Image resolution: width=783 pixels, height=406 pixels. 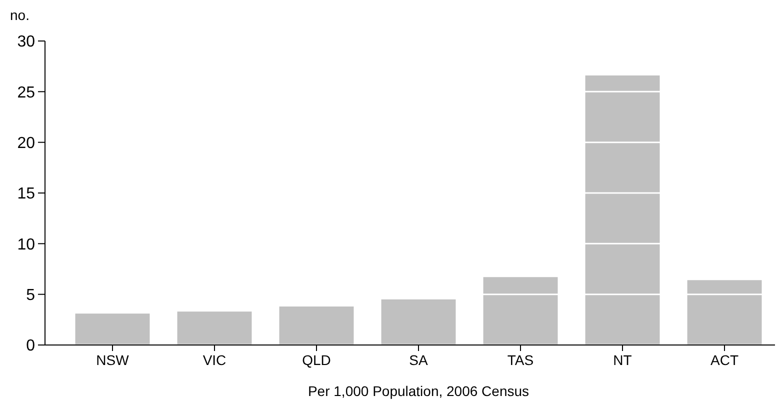 What do you see at coordinates (724, 360) in the screenshot?
I see `x-tick-label: ACT` at bounding box center [724, 360].